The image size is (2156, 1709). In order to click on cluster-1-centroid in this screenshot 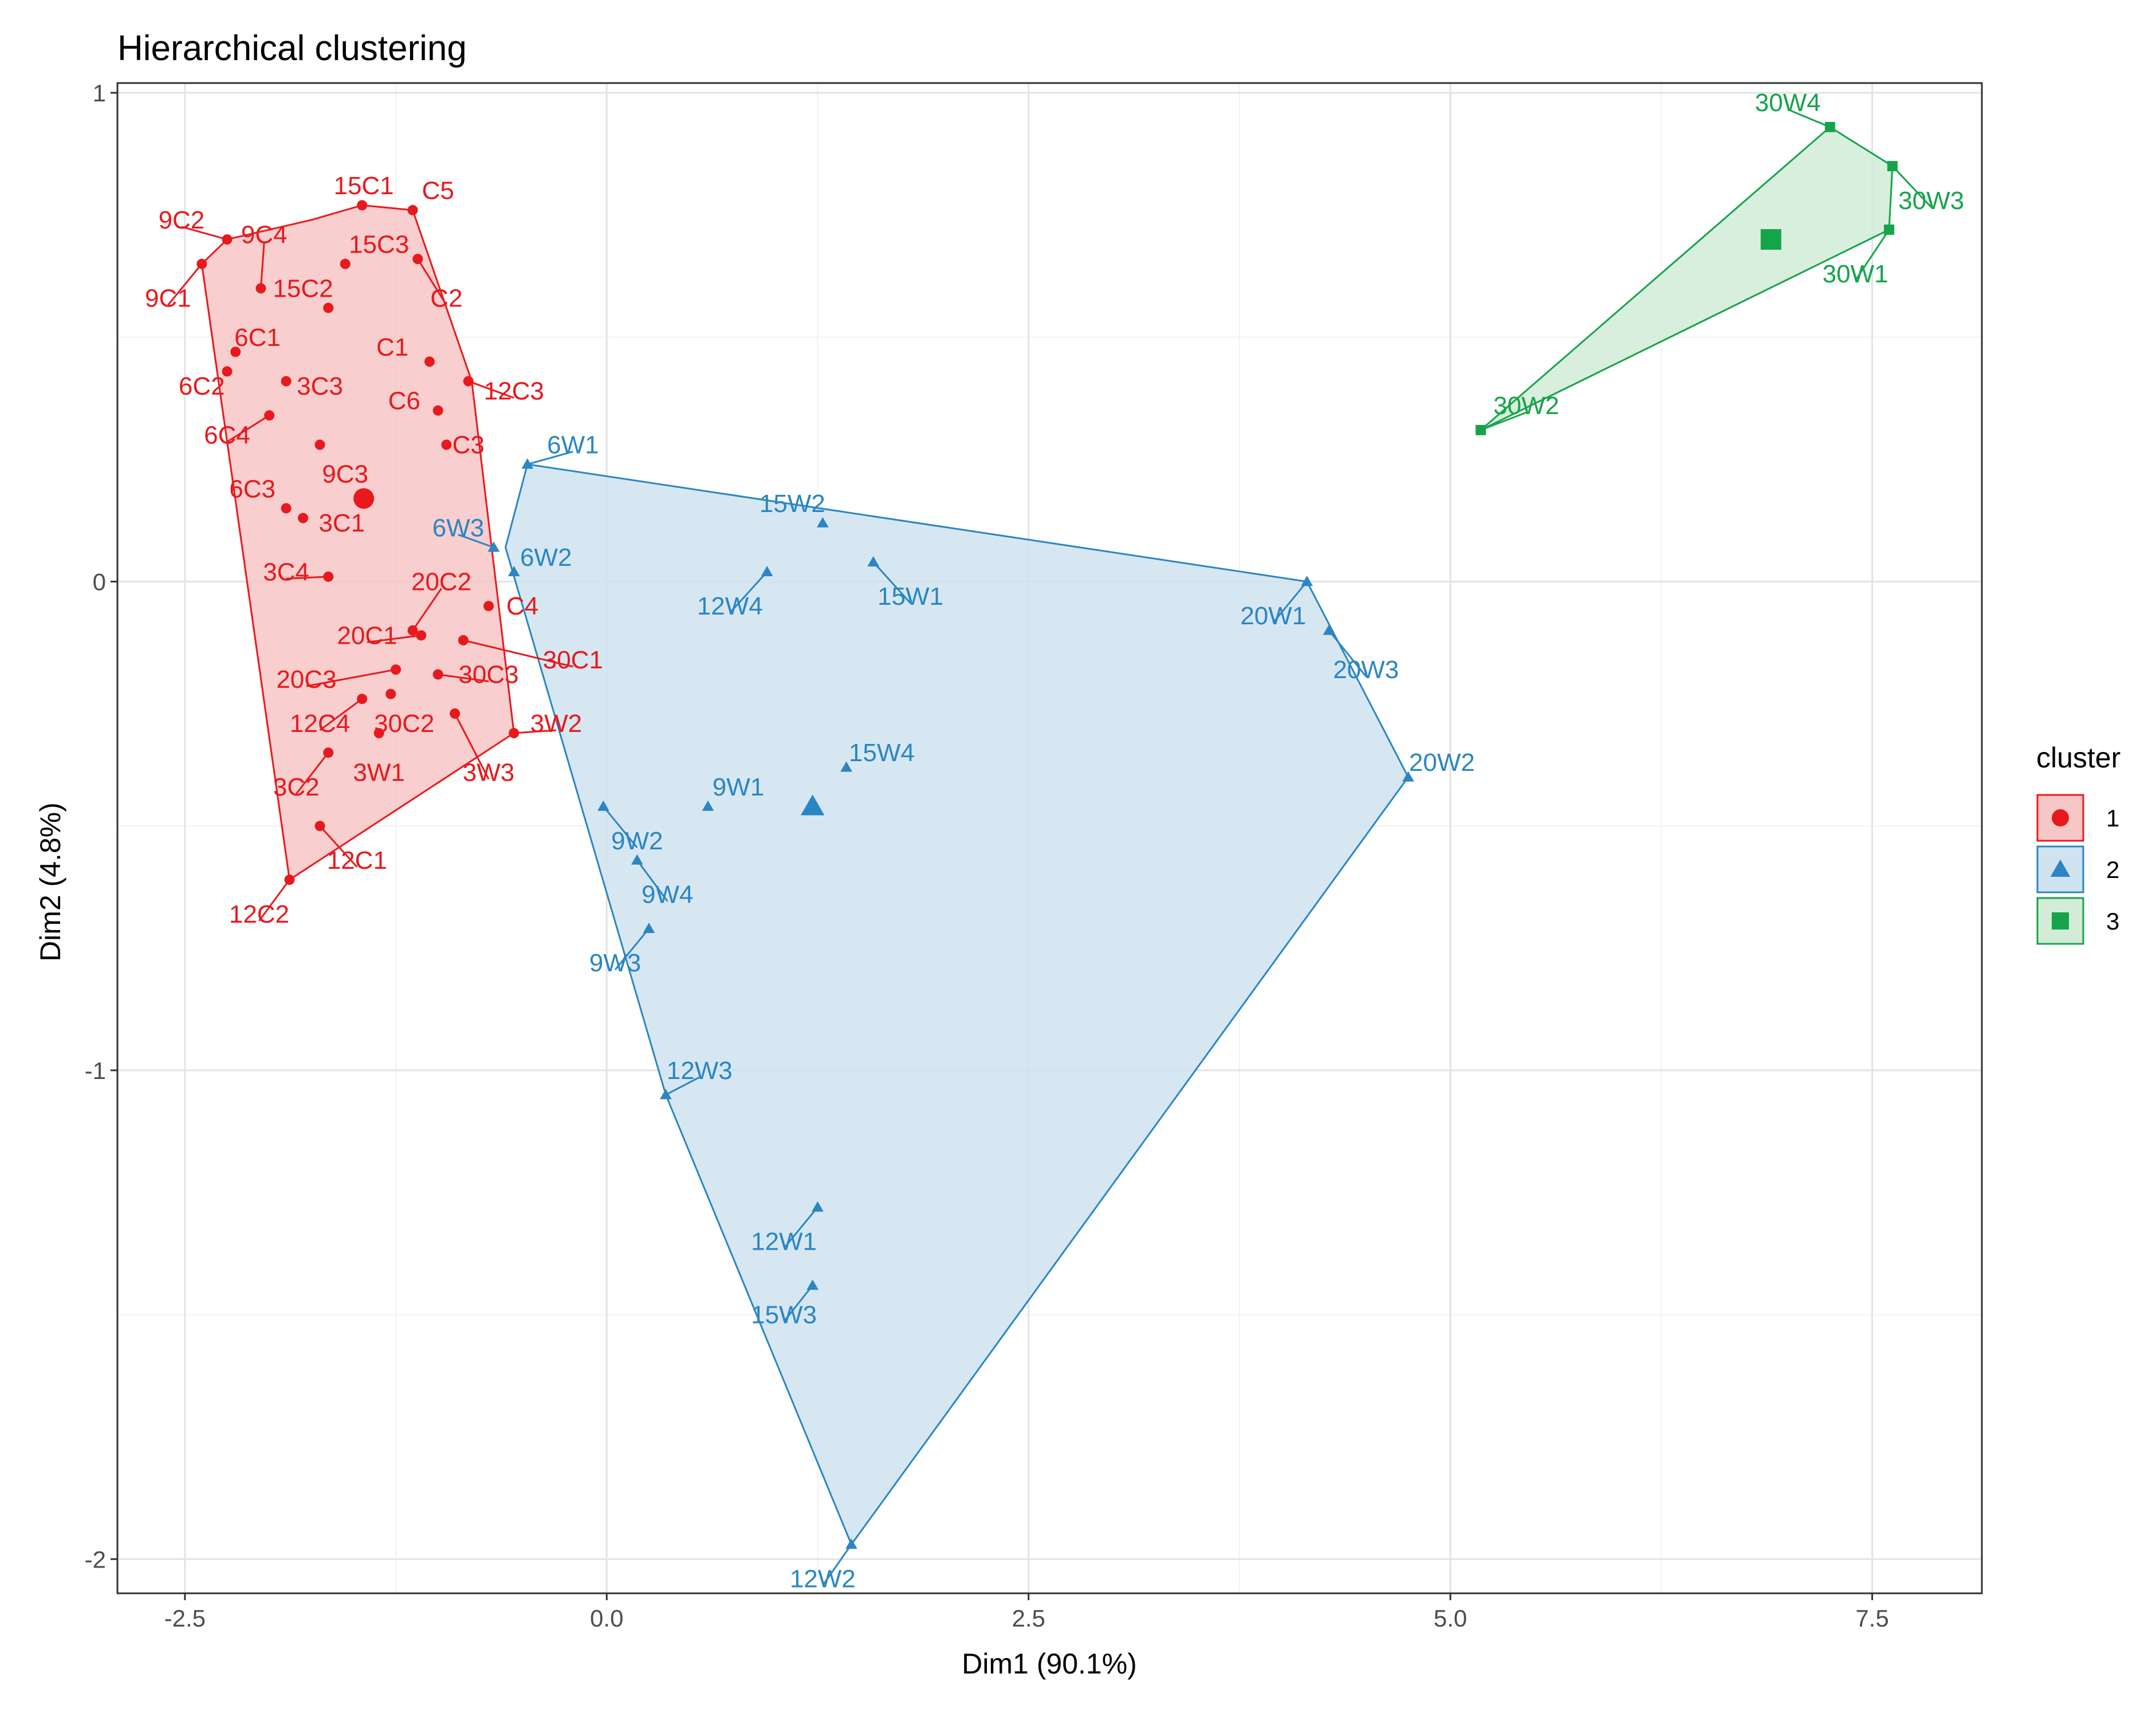, I will do `click(364, 498)`.